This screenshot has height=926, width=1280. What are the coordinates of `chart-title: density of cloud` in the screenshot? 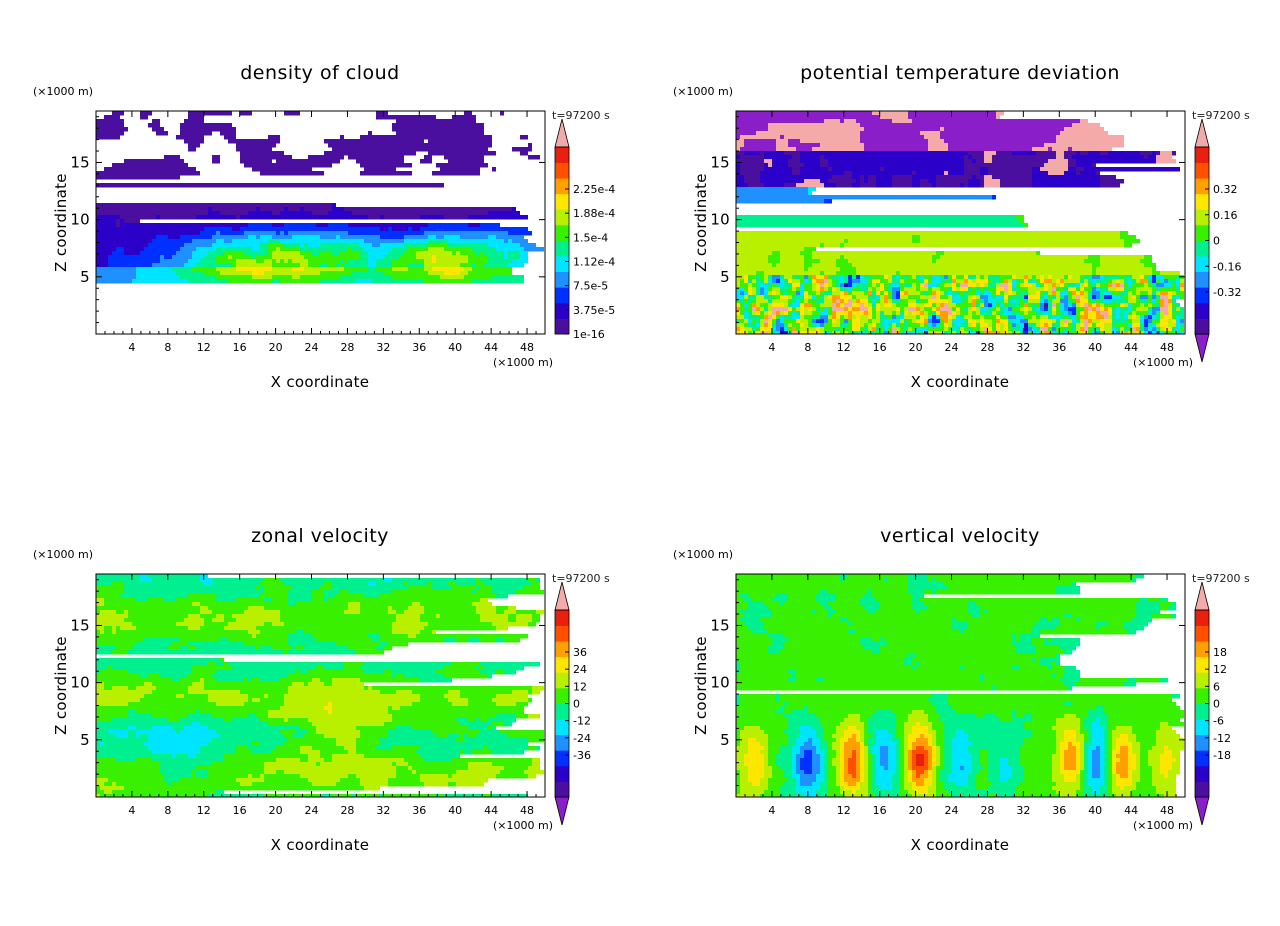 It's located at (320, 73).